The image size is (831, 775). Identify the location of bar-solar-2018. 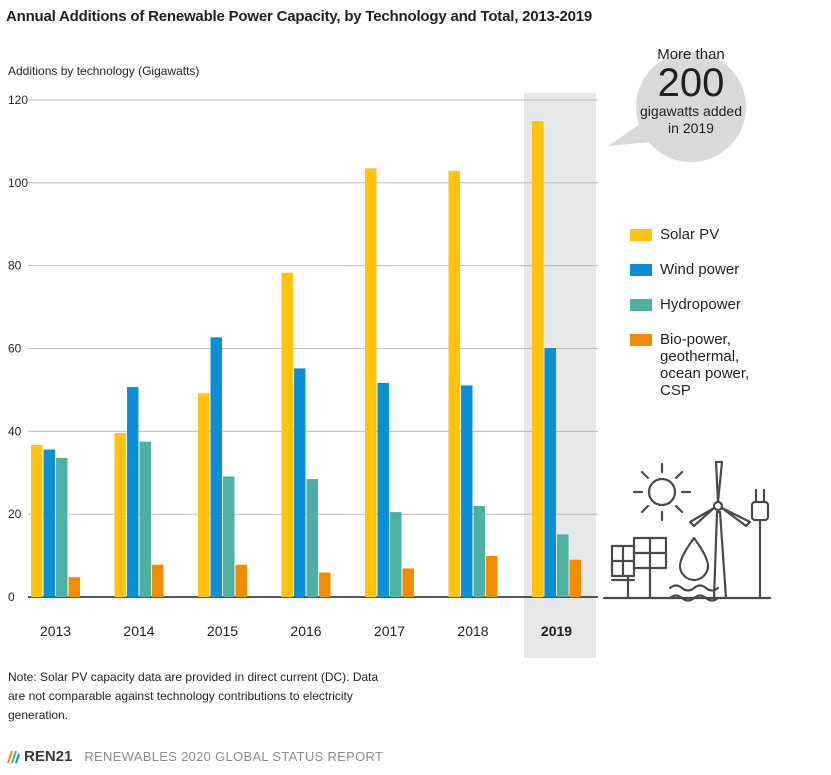
(454, 383).